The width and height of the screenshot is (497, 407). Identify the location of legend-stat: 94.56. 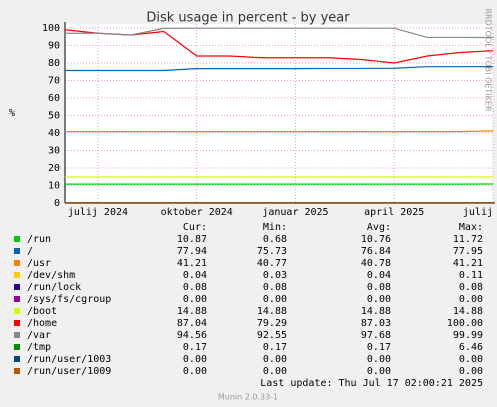
(192, 335).